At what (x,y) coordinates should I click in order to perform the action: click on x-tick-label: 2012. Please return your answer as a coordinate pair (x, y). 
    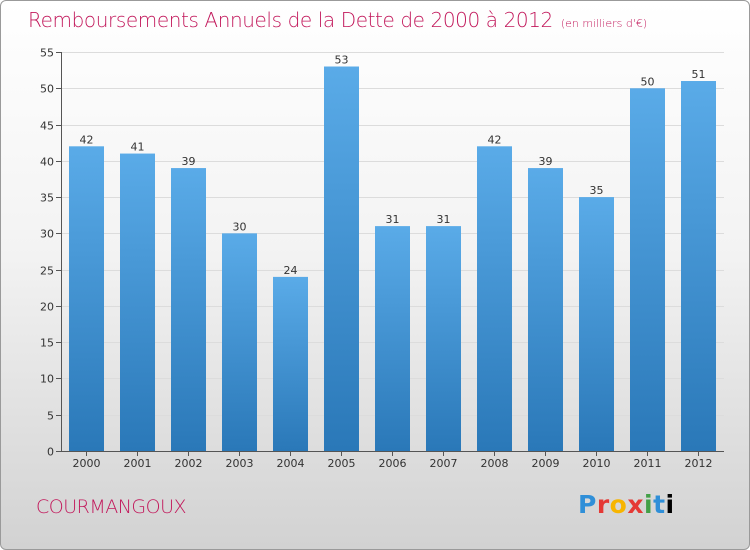
    Looking at the image, I should click on (699, 463).